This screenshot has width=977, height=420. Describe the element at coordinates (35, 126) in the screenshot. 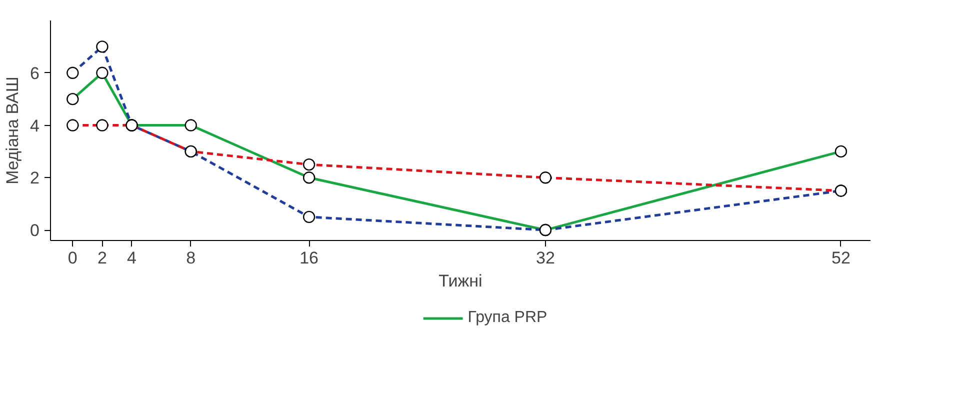

I see `y-tick-label: 4` at that location.